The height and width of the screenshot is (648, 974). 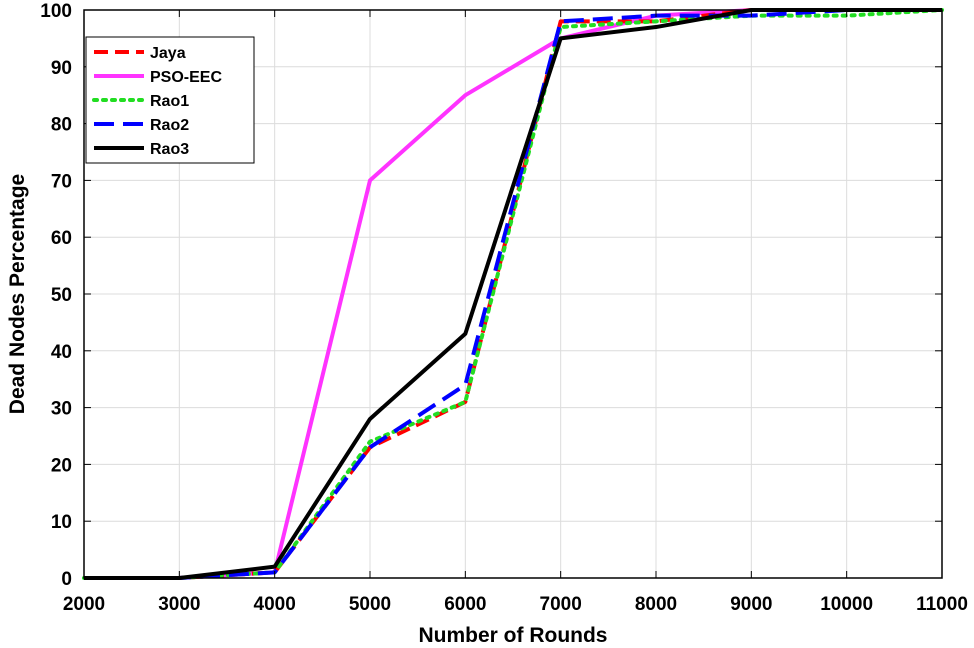 I want to click on legend-label: Rao3, so click(x=169, y=149).